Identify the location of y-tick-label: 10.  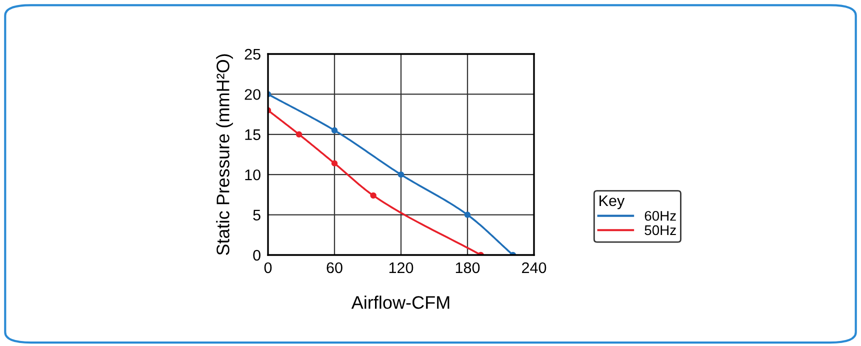
(252, 174).